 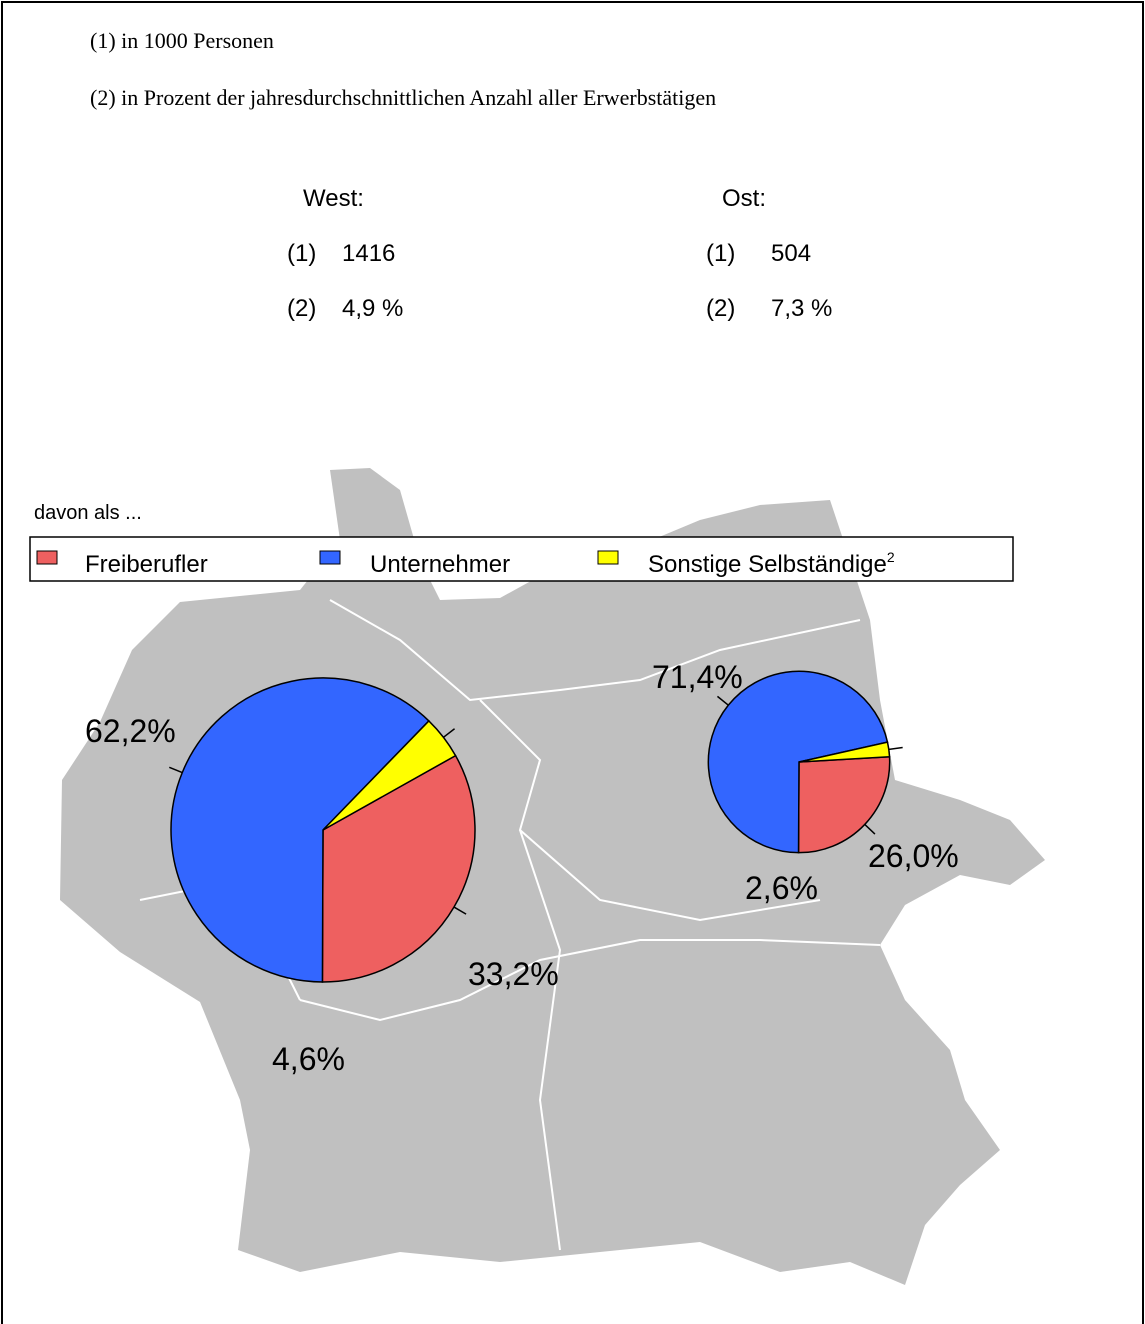 What do you see at coordinates (771, 563) in the screenshot?
I see `legend-label: Sonstige Selbständige2` at bounding box center [771, 563].